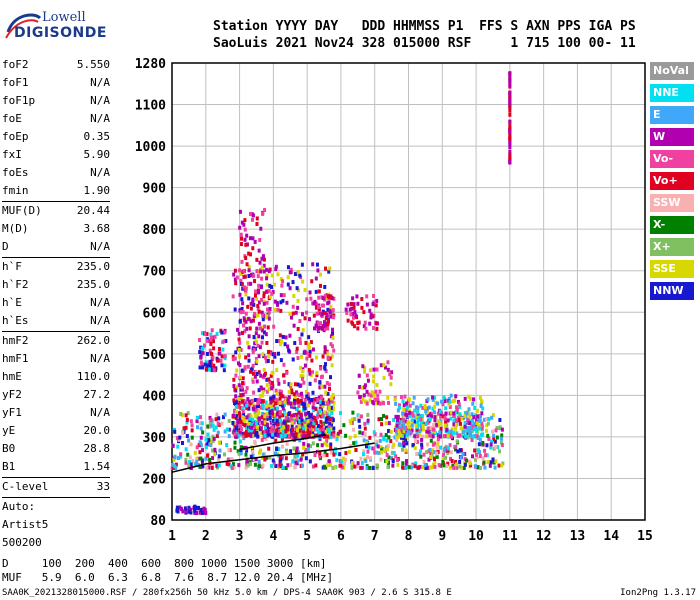 This screenshot has width=700, height=600. What do you see at coordinates (100, 412) in the screenshot?
I see `param-value: N/A` at bounding box center [100, 412].